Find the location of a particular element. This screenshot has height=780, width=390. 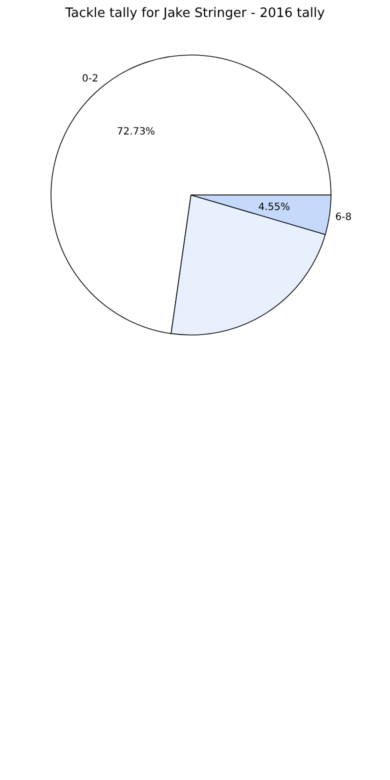

data-label: 4.55% is located at coordinates (274, 207).